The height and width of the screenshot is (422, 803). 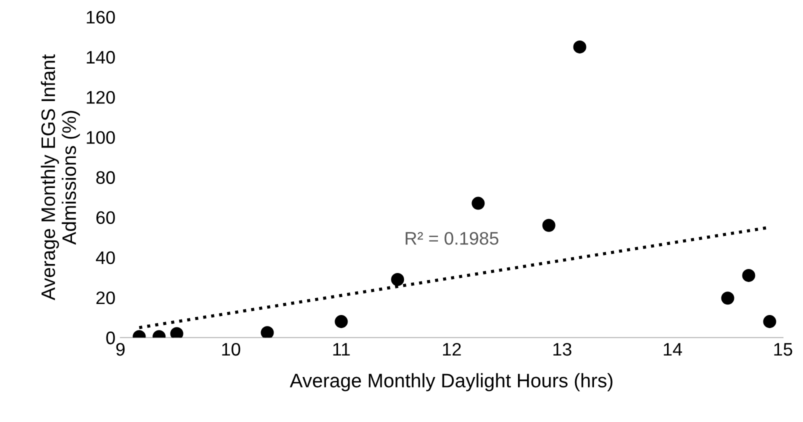 I want to click on x-axis-title: Average Monthly Daylight Hours (hrs), so click(x=451, y=382).